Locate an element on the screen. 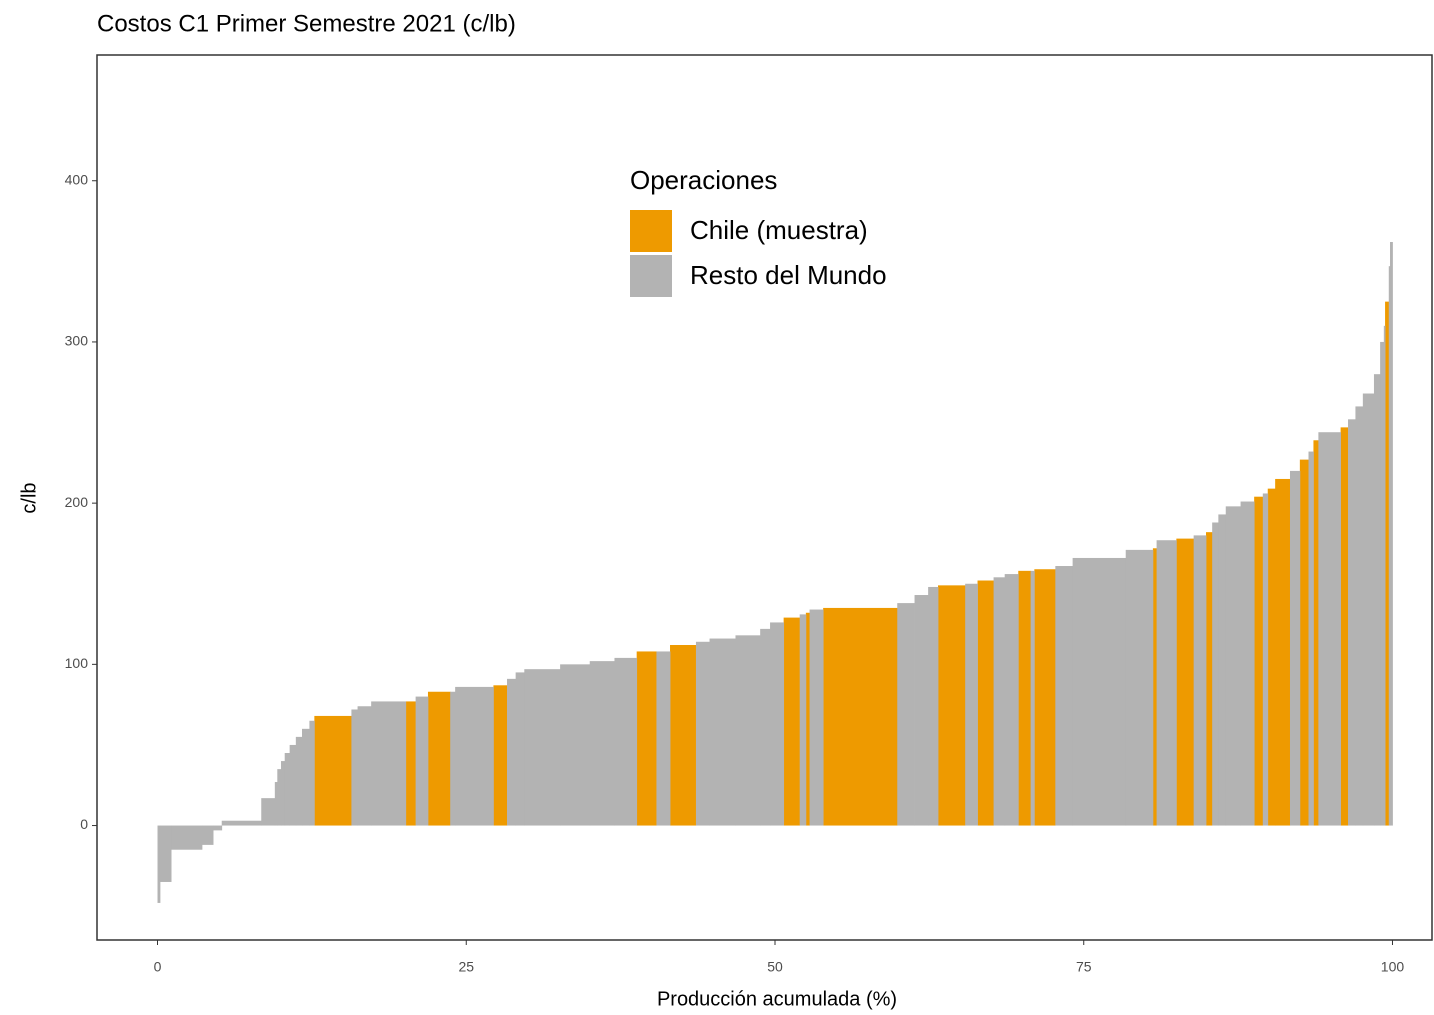 The width and height of the screenshot is (1434, 1015). legend-title: Operaciones is located at coordinates (703, 180).